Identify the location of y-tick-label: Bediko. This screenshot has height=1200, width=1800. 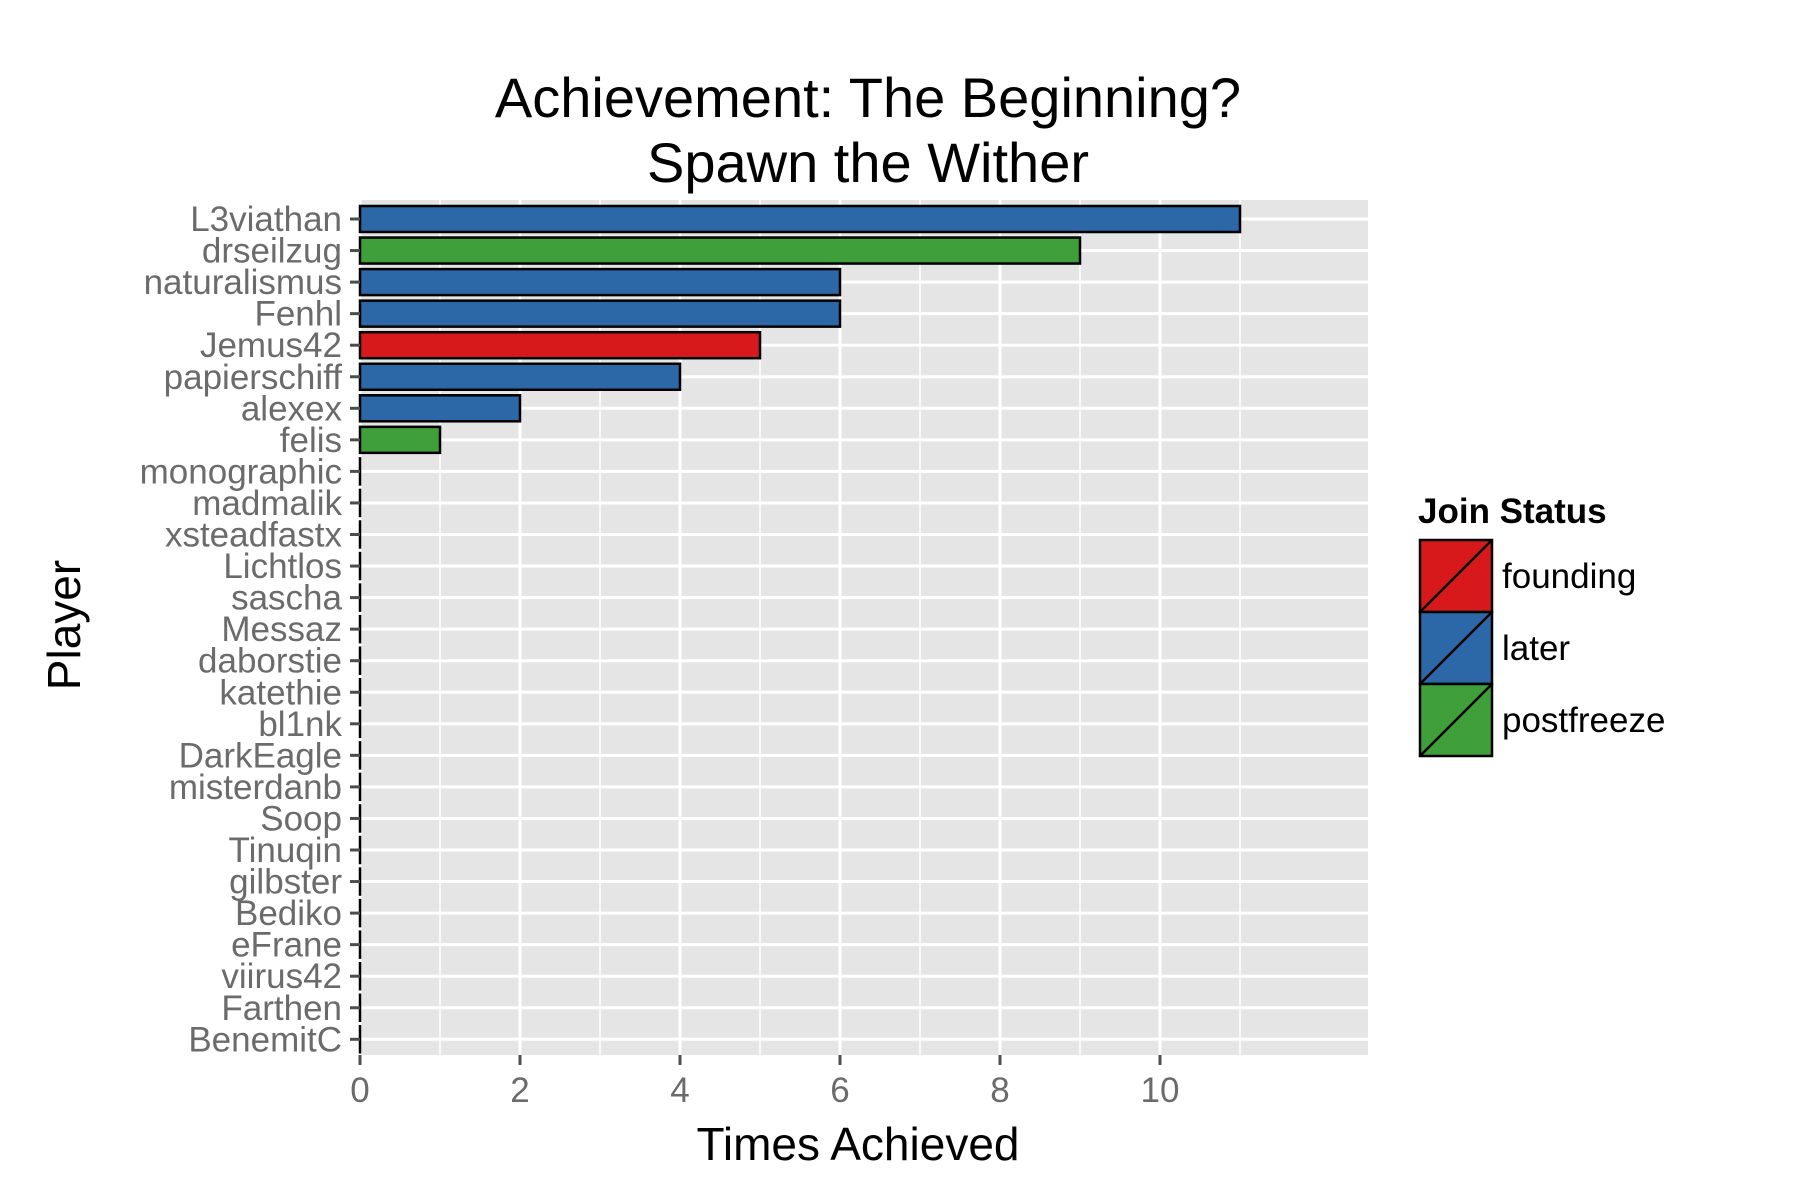
(288, 913).